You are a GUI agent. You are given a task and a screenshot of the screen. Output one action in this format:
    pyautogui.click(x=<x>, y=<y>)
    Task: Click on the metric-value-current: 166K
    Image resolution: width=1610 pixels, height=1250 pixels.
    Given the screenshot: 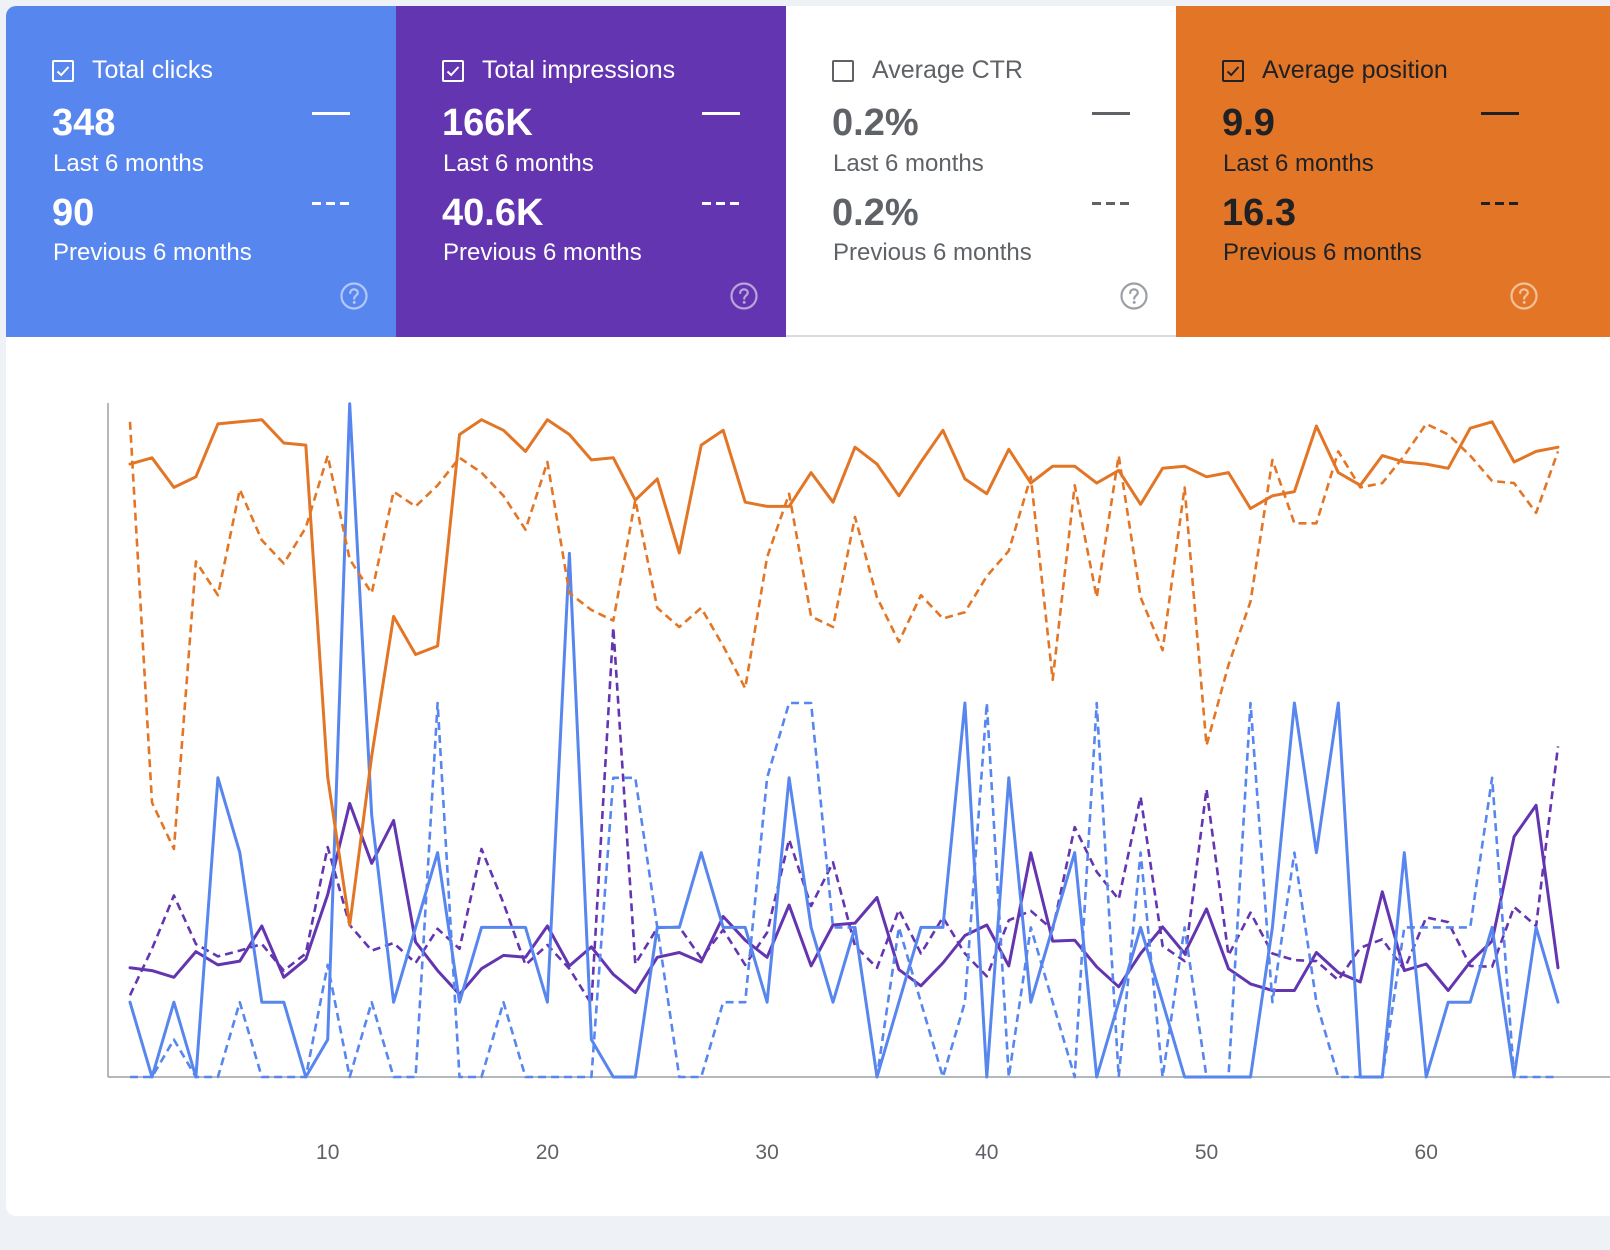 What is the action you would take?
    pyautogui.click(x=487, y=123)
    